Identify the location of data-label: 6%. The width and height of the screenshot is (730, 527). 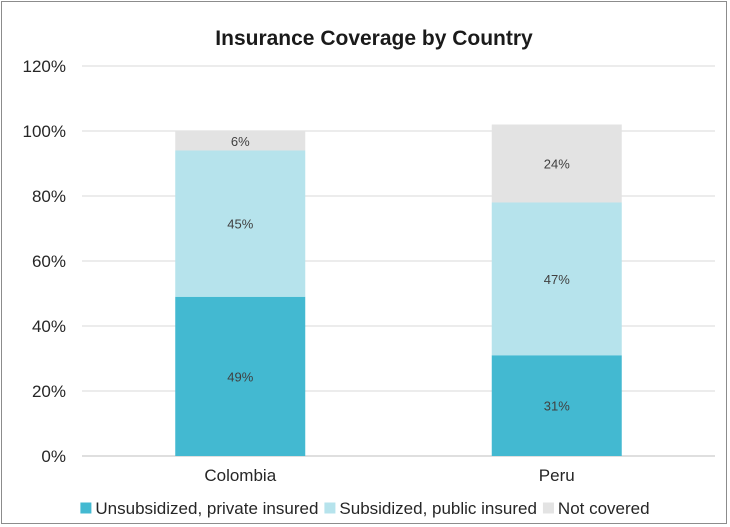
(240, 141).